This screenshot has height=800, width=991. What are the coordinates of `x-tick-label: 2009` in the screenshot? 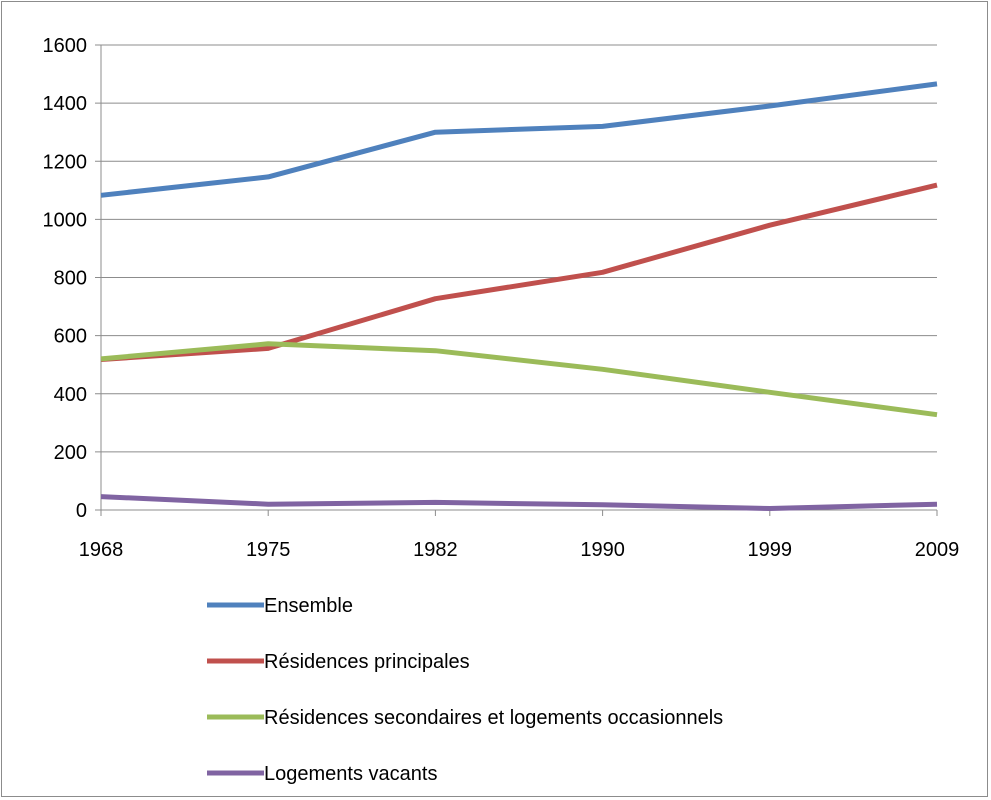 It's located at (937, 550).